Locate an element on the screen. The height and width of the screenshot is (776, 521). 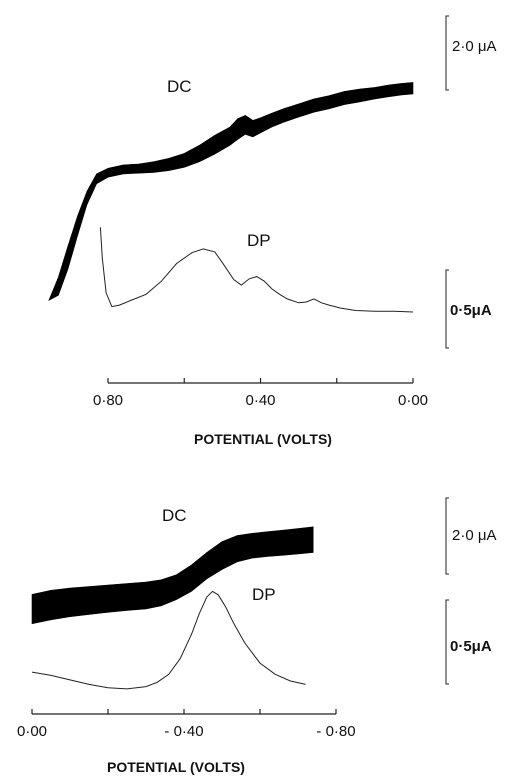
bottom-x-axis-title: POTENTIAL (VOLTS) is located at coordinates (176, 767).